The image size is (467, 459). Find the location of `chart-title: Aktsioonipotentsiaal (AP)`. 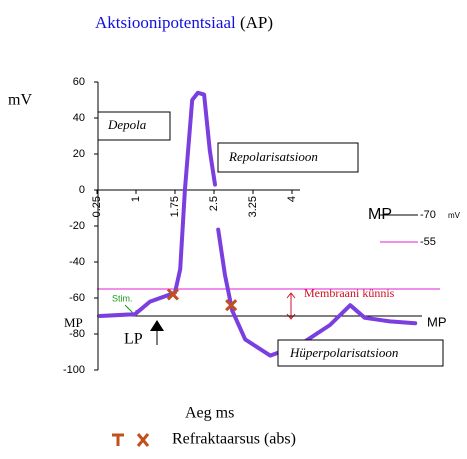

chart-title: Aktsioonipotentsiaal (AP) is located at coordinates (184, 22).